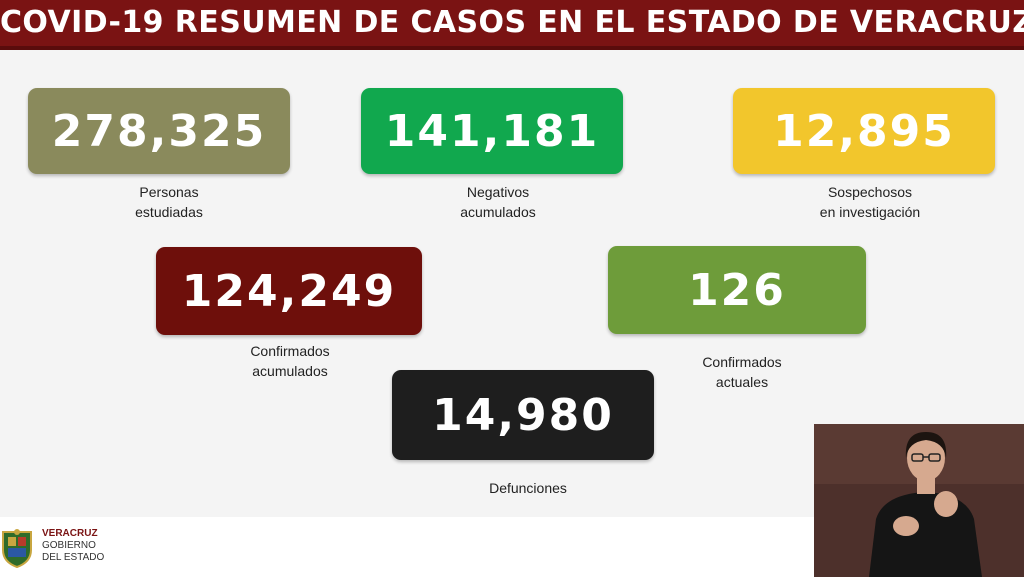 The width and height of the screenshot is (1024, 577). What do you see at coordinates (742, 362) in the screenshot?
I see `confirmados-act-label-line1: Confirmados` at bounding box center [742, 362].